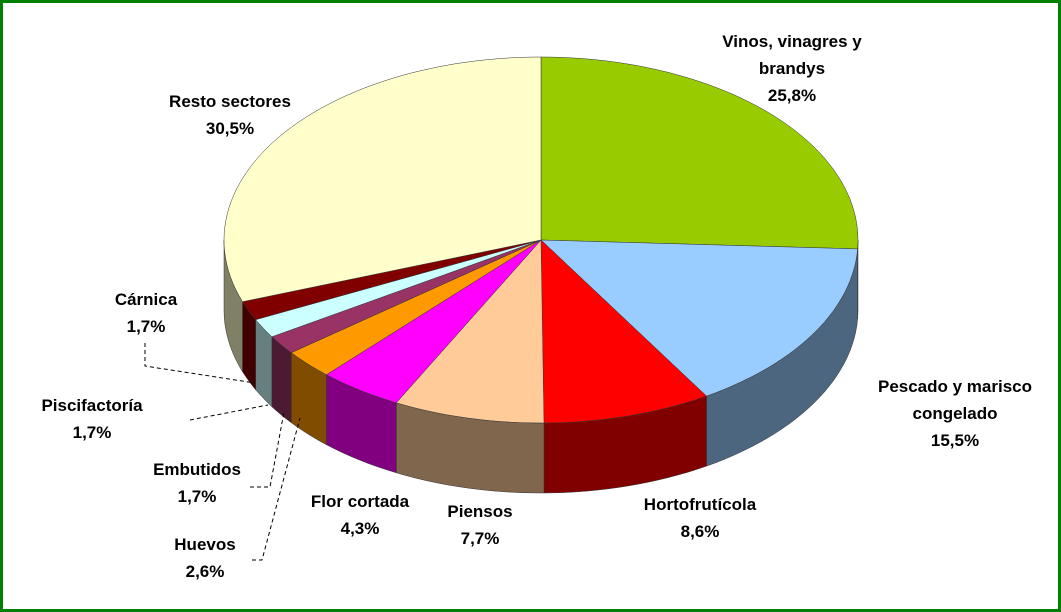 The width and height of the screenshot is (1061, 612). I want to click on slice-label: Piscifactoría 1,7%, so click(92, 419).